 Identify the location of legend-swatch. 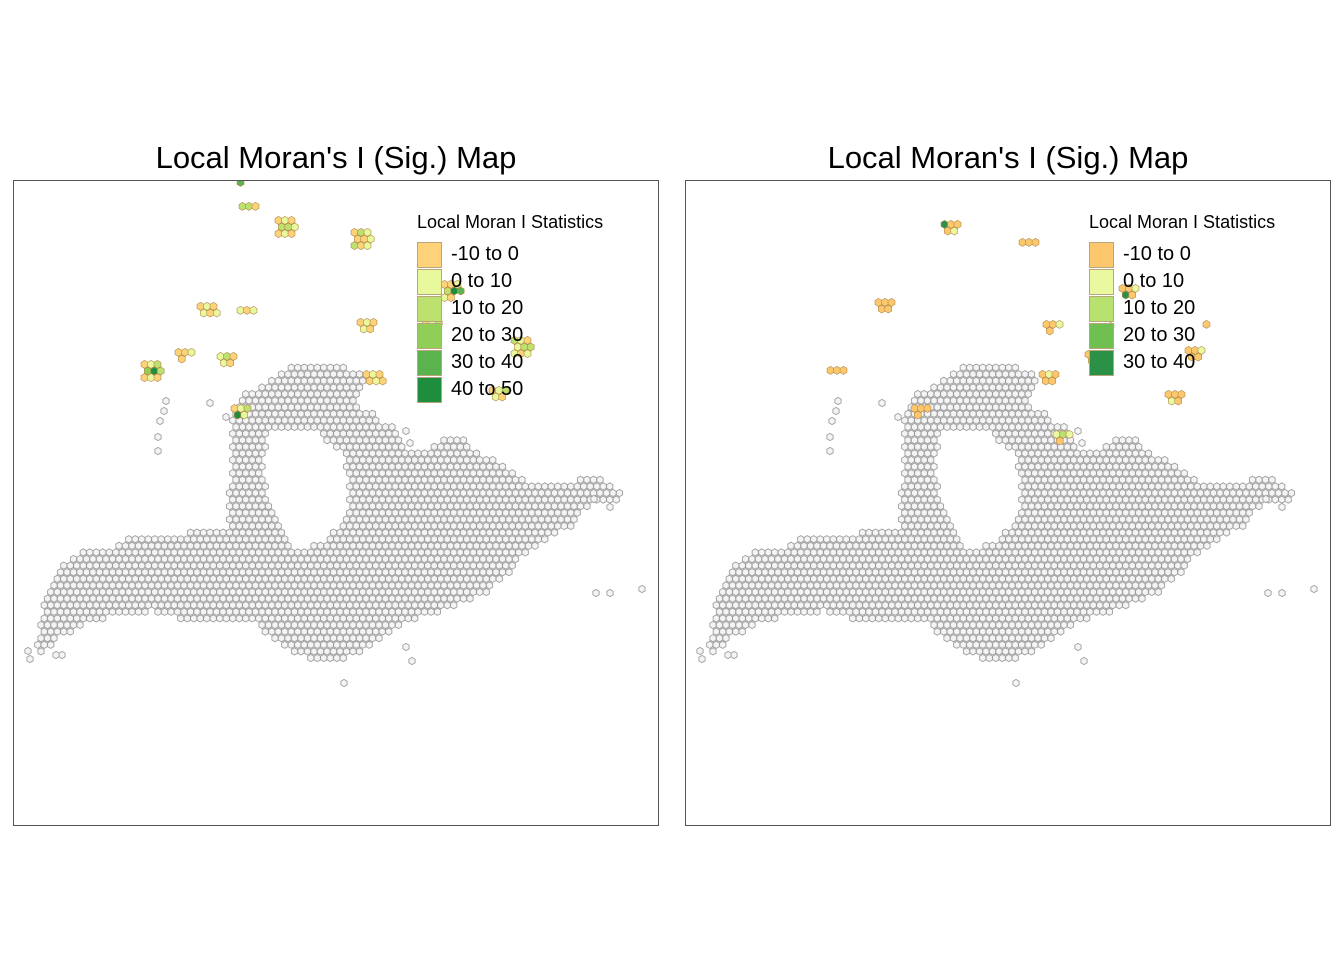
(1101, 281).